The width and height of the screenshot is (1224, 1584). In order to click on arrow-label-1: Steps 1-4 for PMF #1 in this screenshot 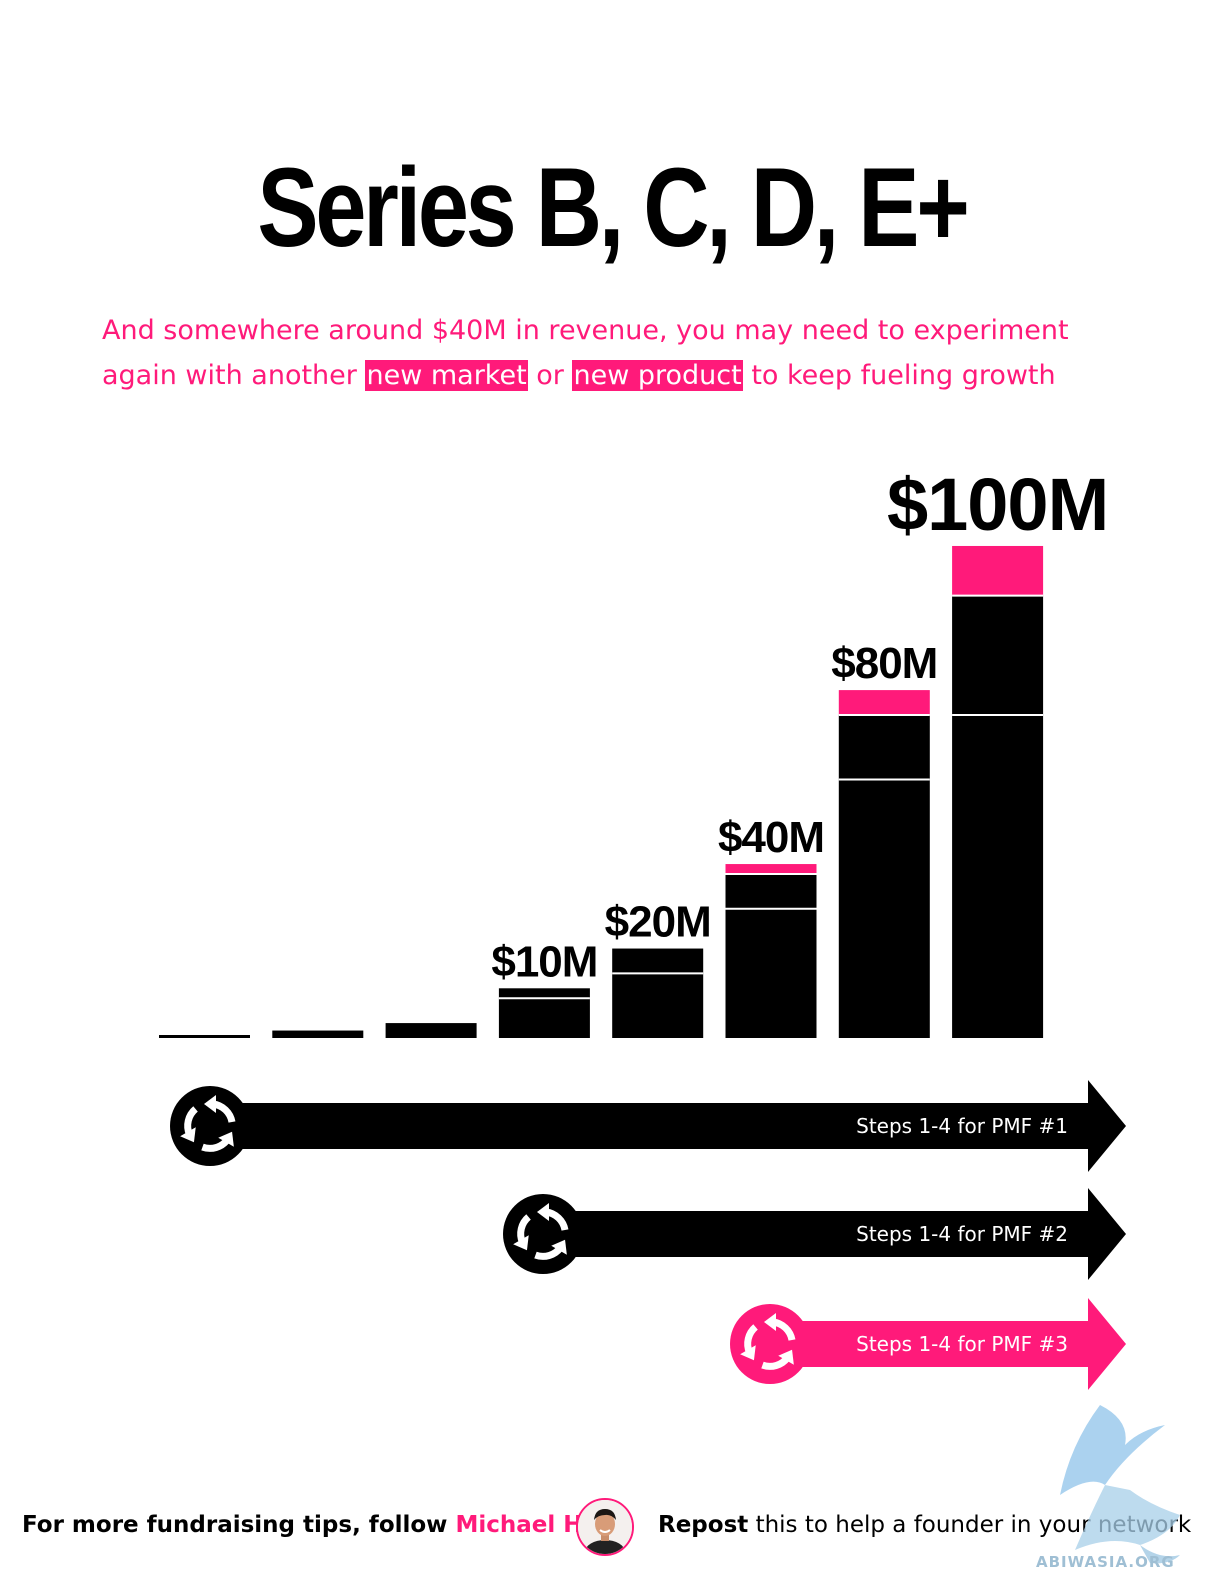, I will do `click(962, 1126)`.